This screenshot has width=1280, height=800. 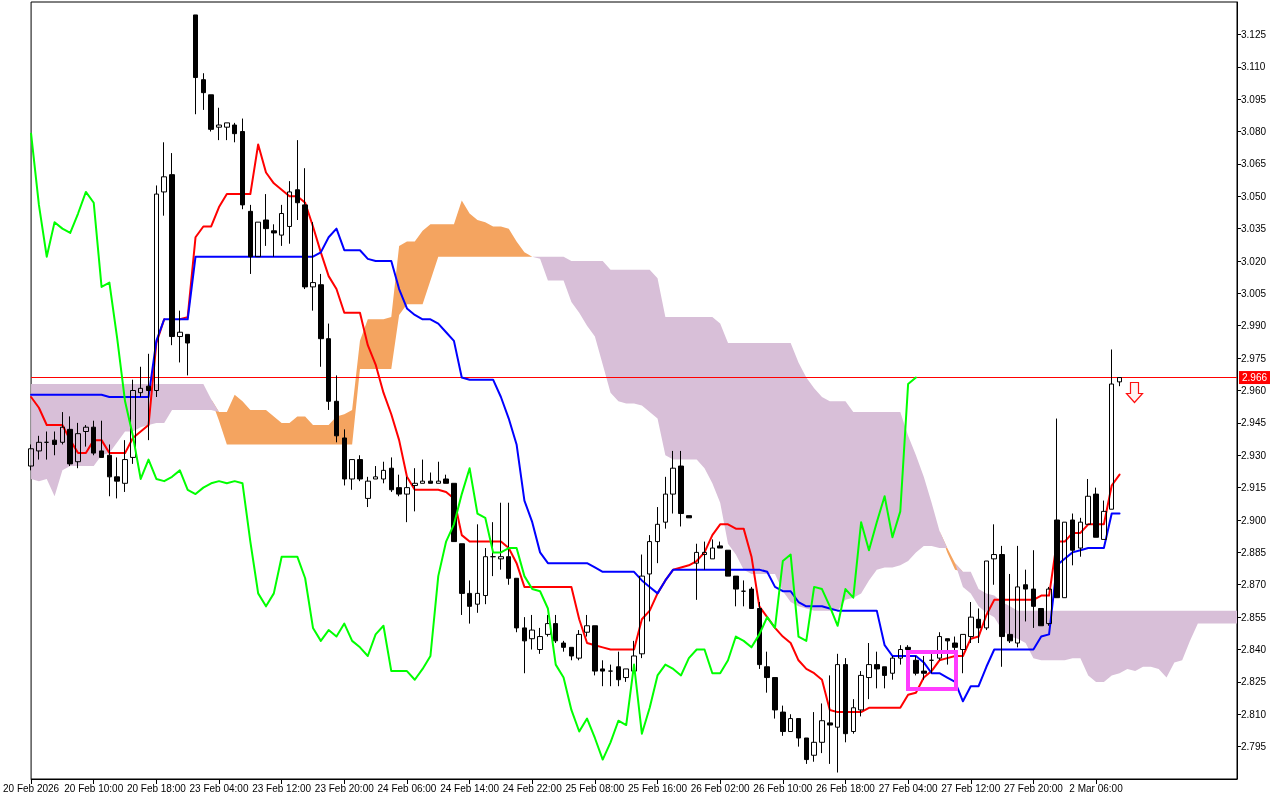 What do you see at coordinates (1254, 196) in the screenshot?
I see `y-tick-label: 3.050` at bounding box center [1254, 196].